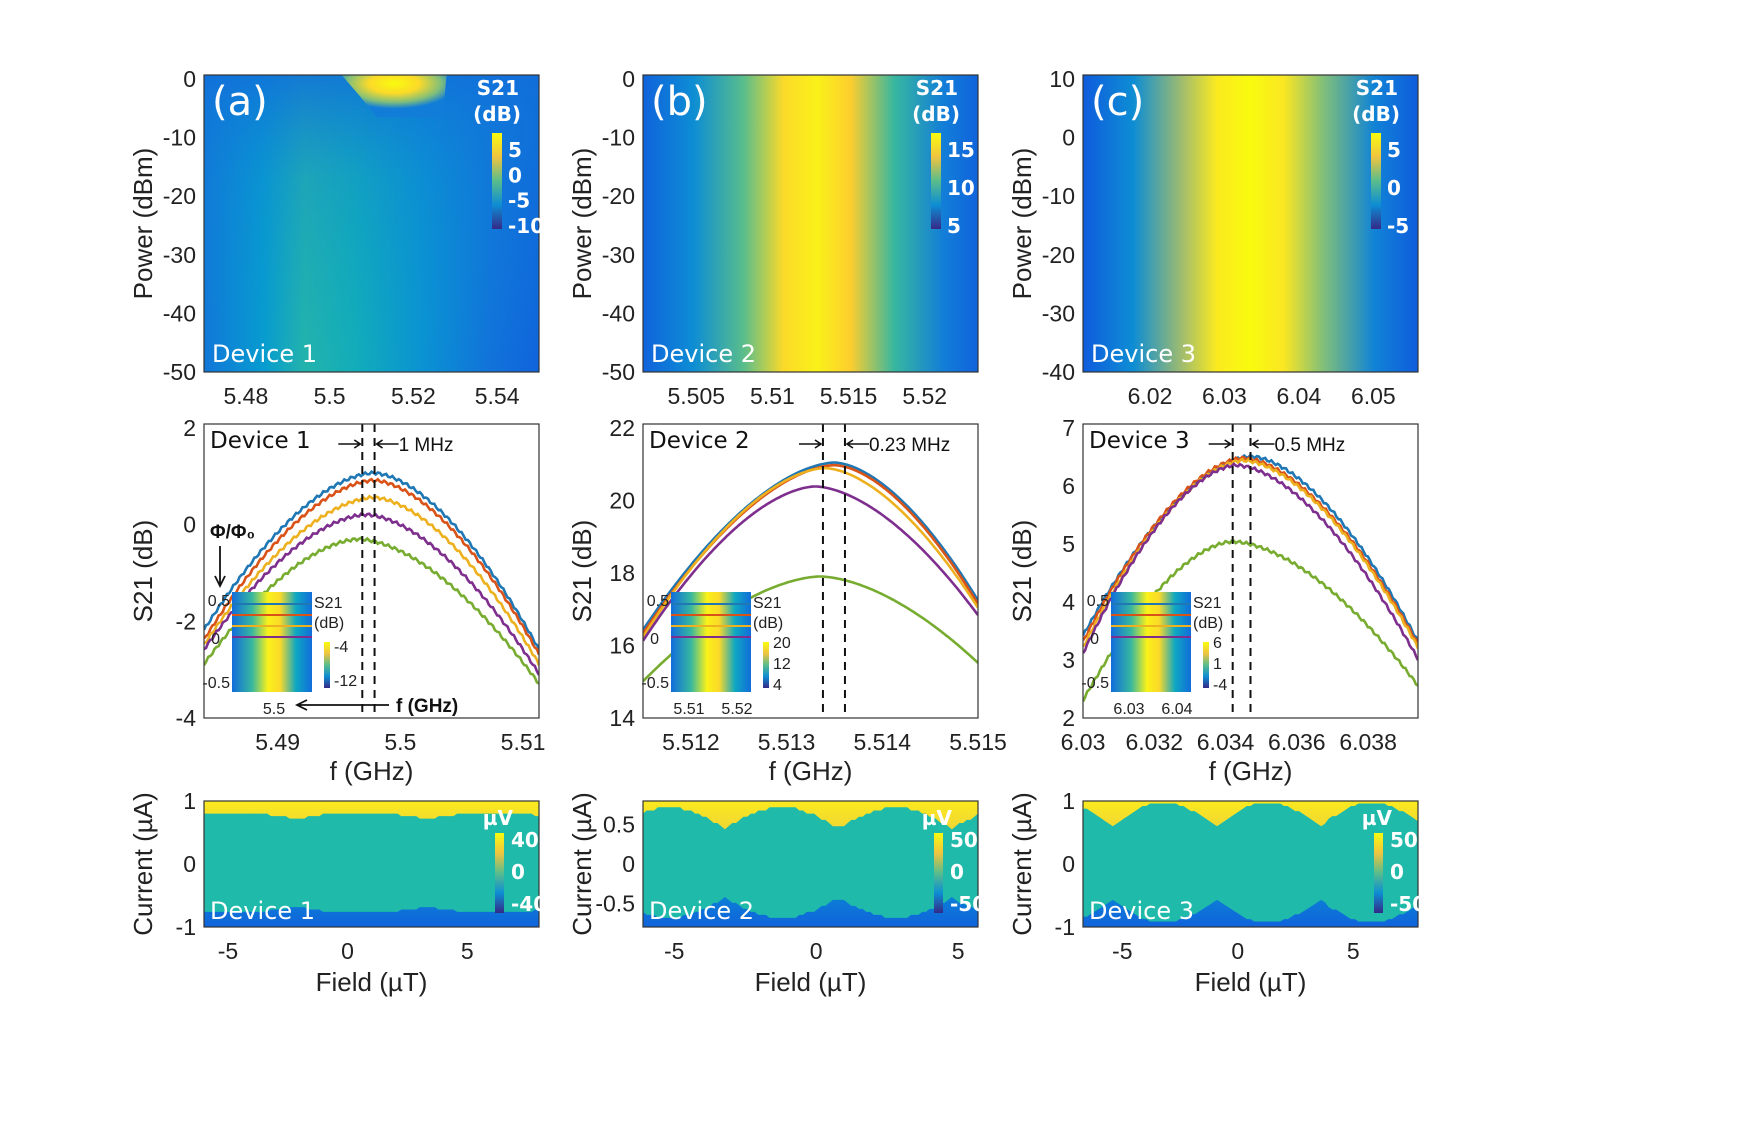  What do you see at coordinates (1122, 951) in the screenshot?
I see `x-tick-label: -5` at bounding box center [1122, 951].